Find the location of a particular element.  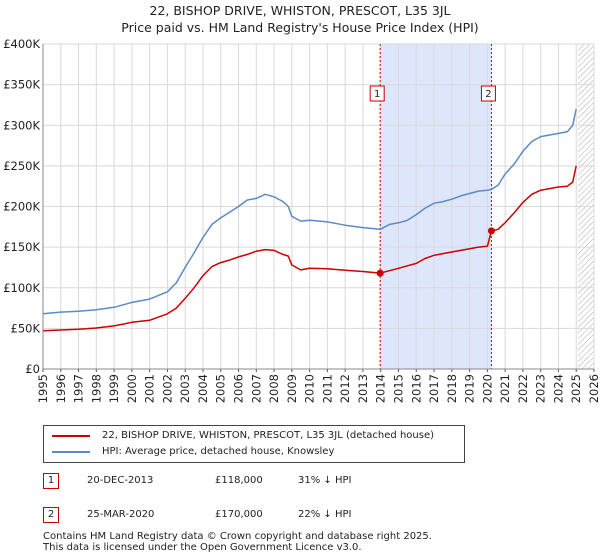

x-tick-label: 2023 is located at coordinates (541, 388).